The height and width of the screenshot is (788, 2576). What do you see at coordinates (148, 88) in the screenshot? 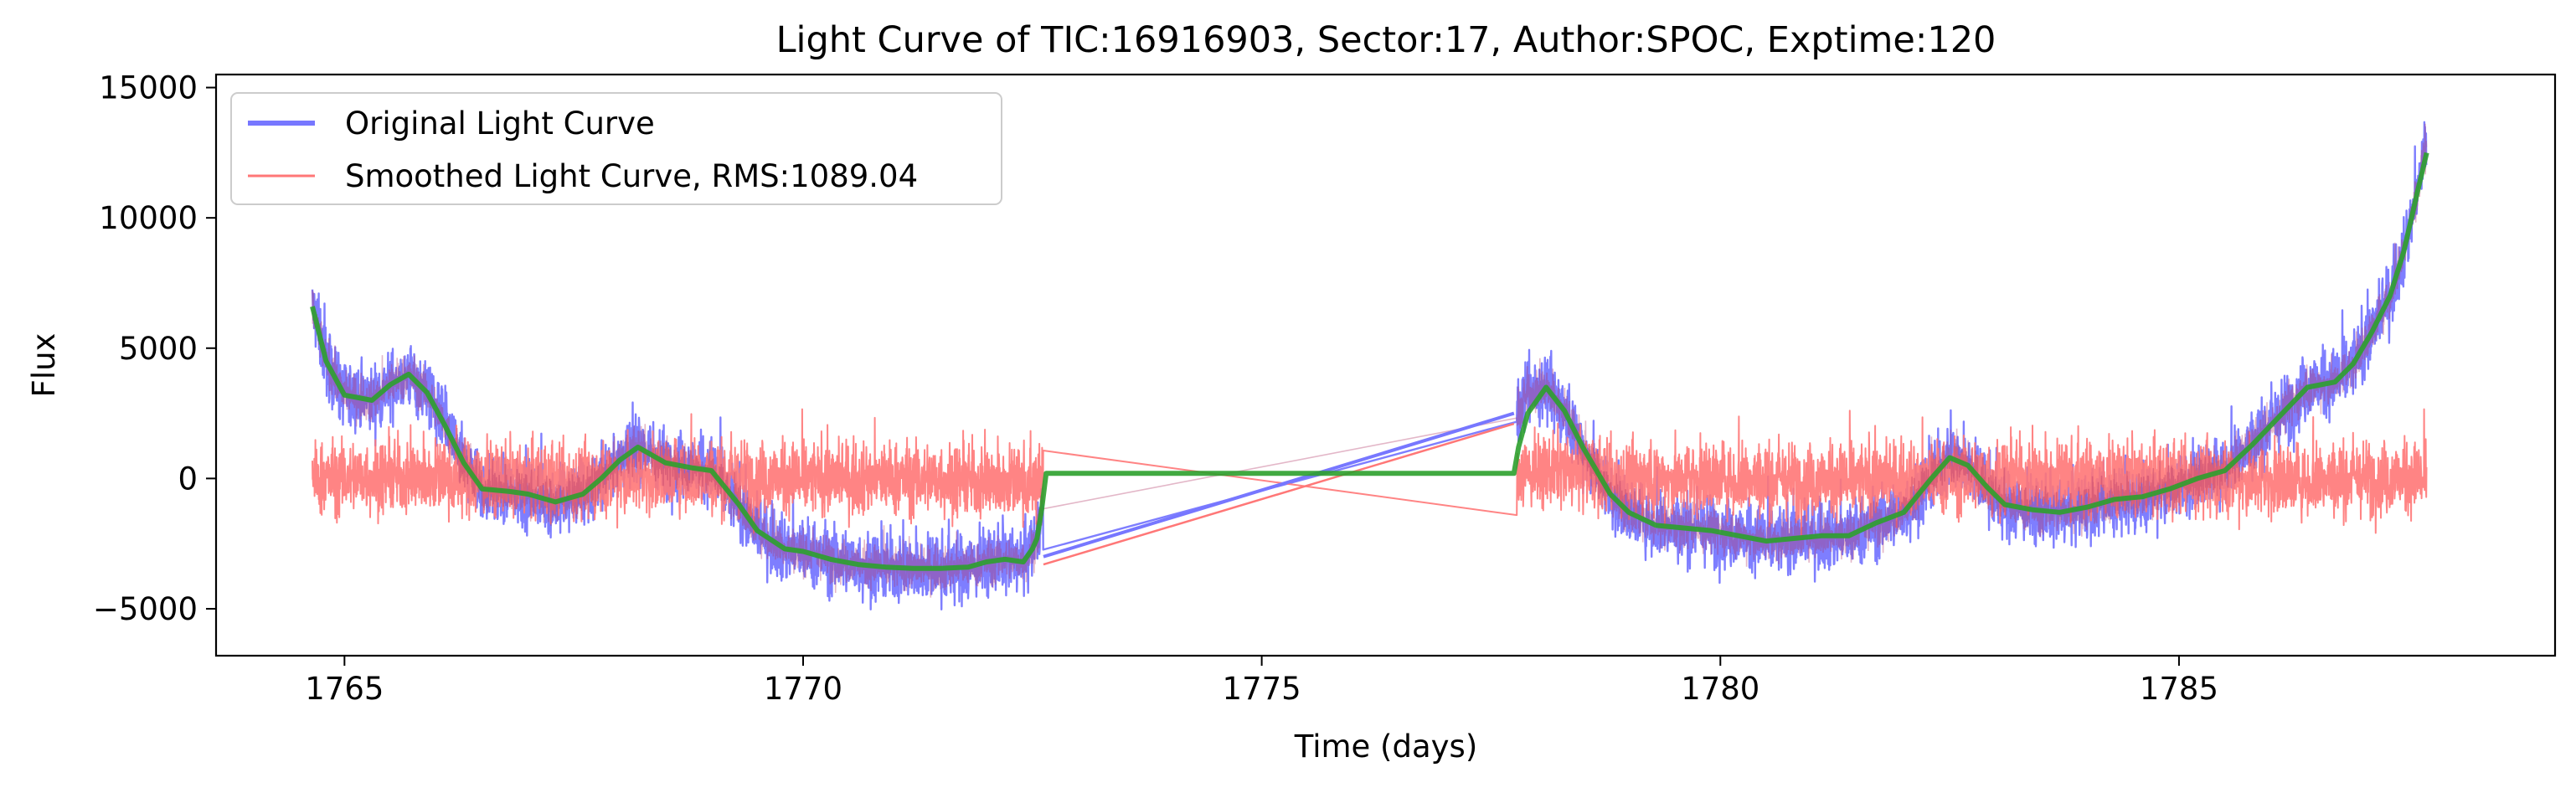
I see `y-tick-label: 15000` at bounding box center [148, 88].